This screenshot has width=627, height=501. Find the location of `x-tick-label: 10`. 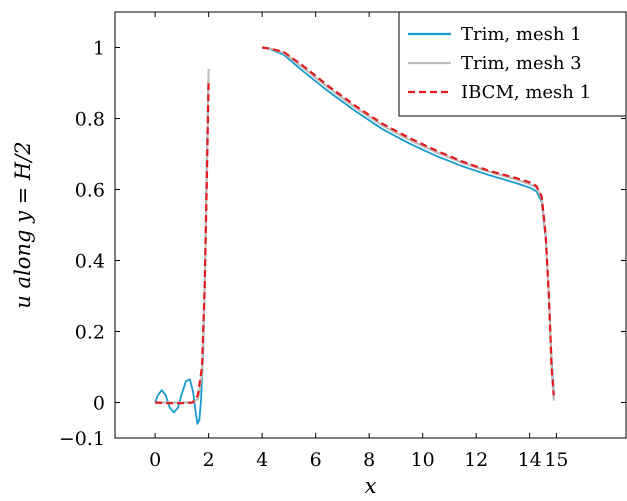

x-tick-label: 10 is located at coordinates (423, 460).